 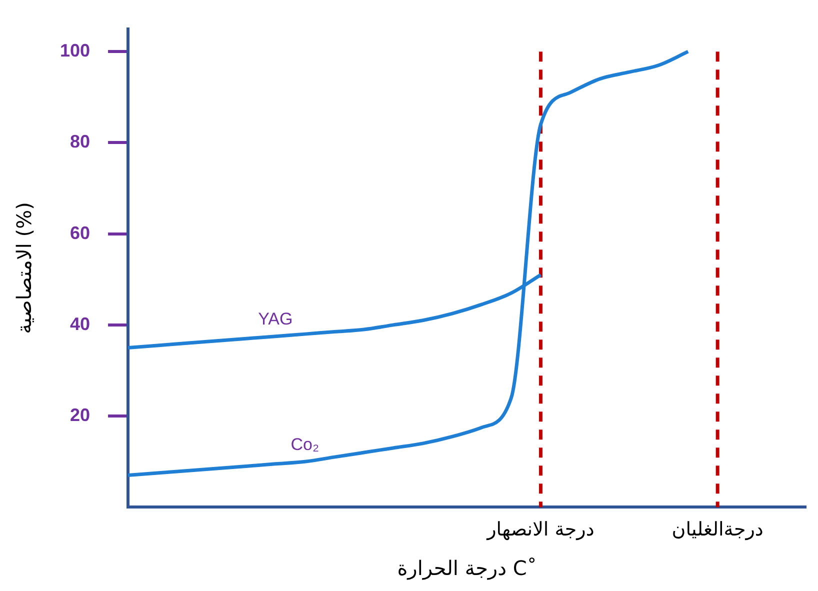 I want to click on y-tick-label: 40, so click(x=80, y=324).